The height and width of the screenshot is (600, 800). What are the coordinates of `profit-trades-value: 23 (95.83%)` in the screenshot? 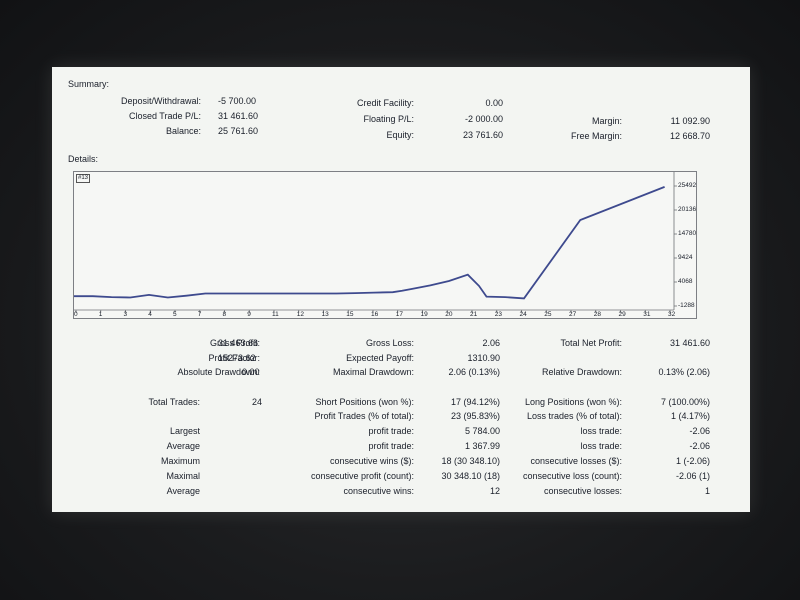 It's located at (475, 416).